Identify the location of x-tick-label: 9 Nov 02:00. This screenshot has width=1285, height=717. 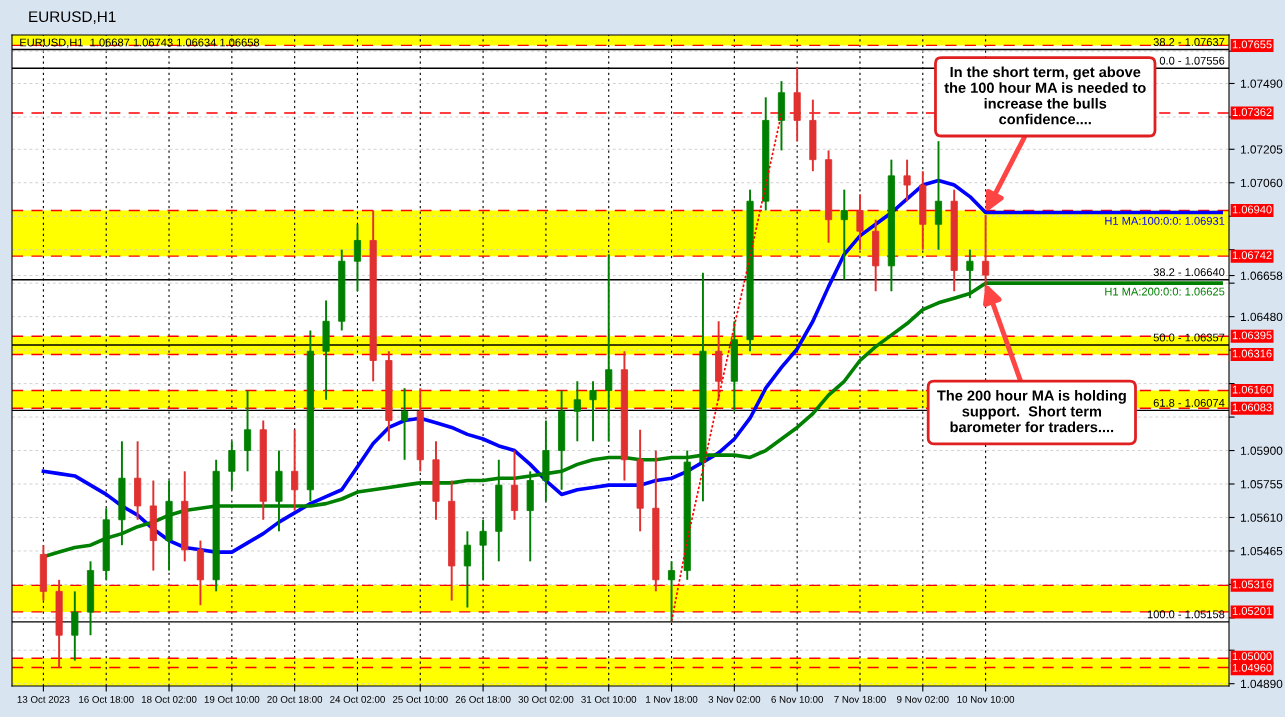
(923, 699).